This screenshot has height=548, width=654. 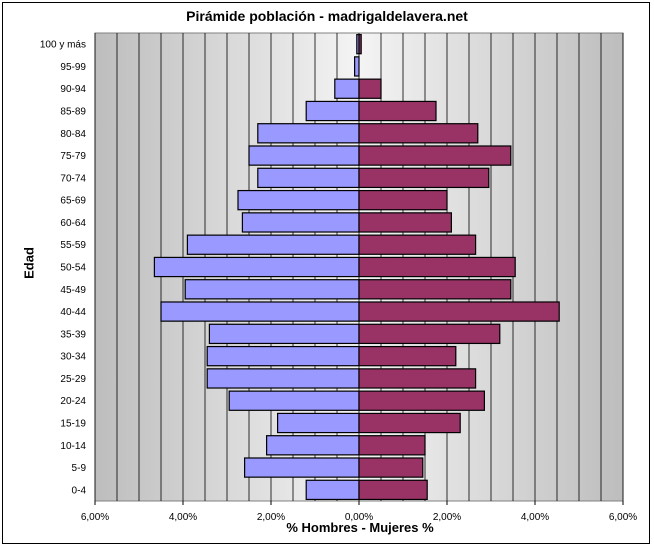 I want to click on y-tick-label: 30-34, so click(x=73, y=357).